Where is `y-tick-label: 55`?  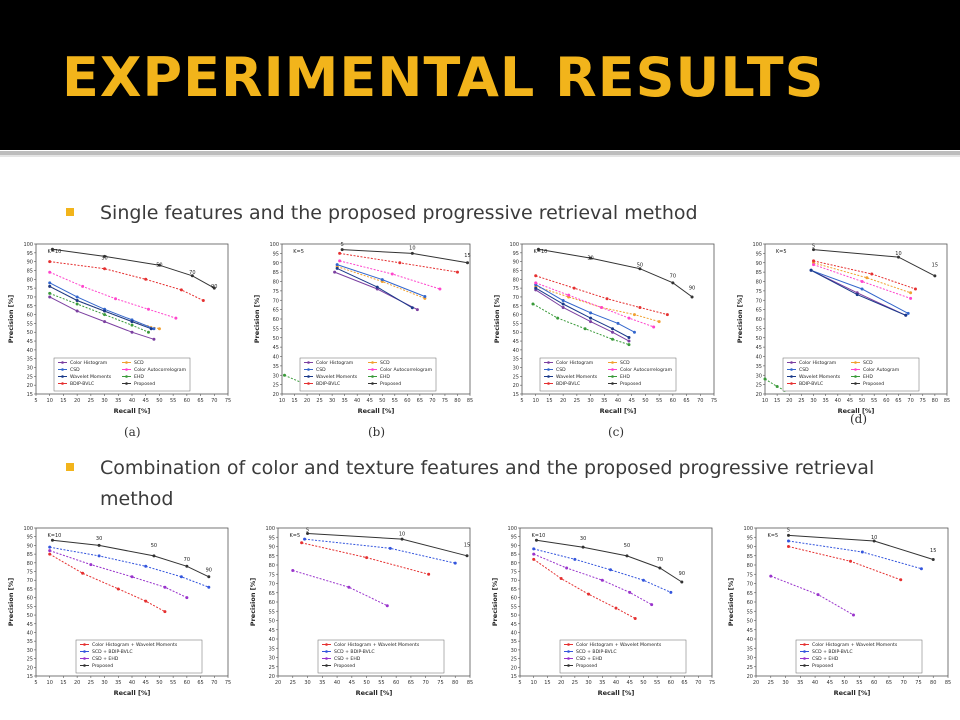 y-tick-label: 55 is located at coordinates (272, 612).